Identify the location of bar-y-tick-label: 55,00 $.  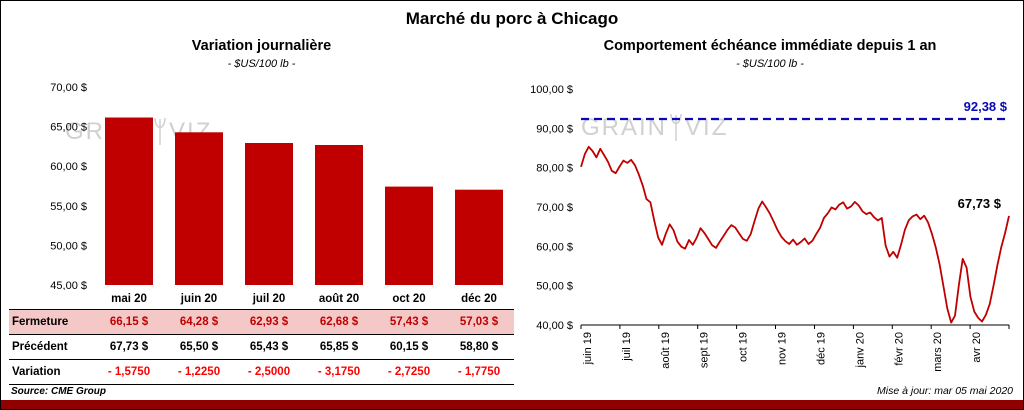
(68, 207).